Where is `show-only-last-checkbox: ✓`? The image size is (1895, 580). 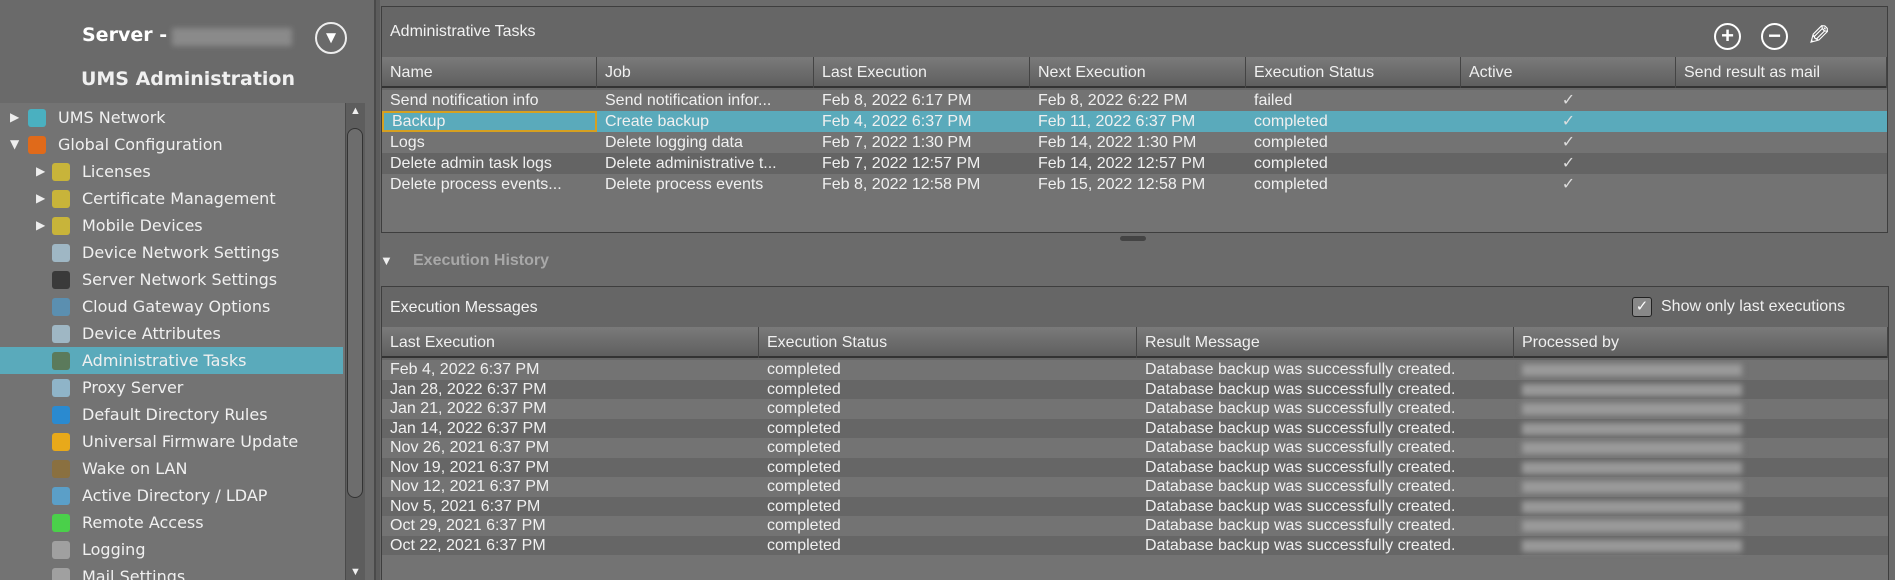 show-only-last-checkbox: ✓ is located at coordinates (1642, 307).